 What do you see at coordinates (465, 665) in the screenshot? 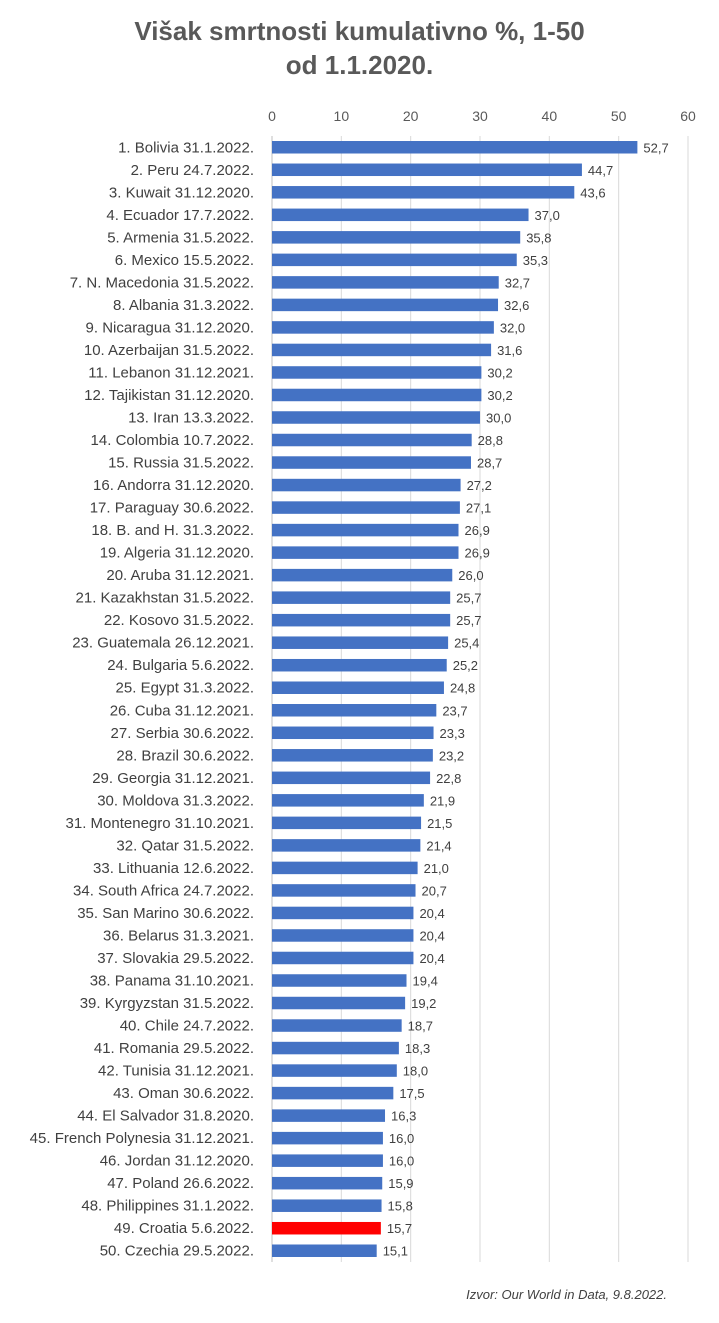
I see `value-label: 25,2` at bounding box center [465, 665].